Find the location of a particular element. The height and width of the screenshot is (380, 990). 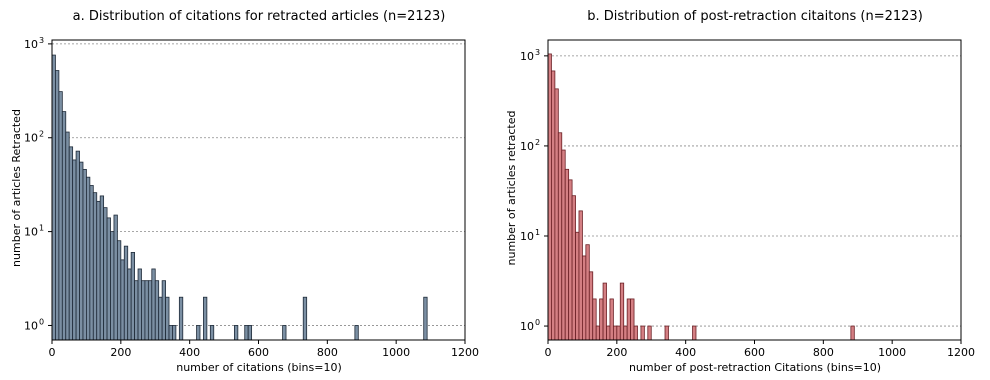

x-ticks-b: 0 200 400 600 800 1000 1200 is located at coordinates (760, 349).